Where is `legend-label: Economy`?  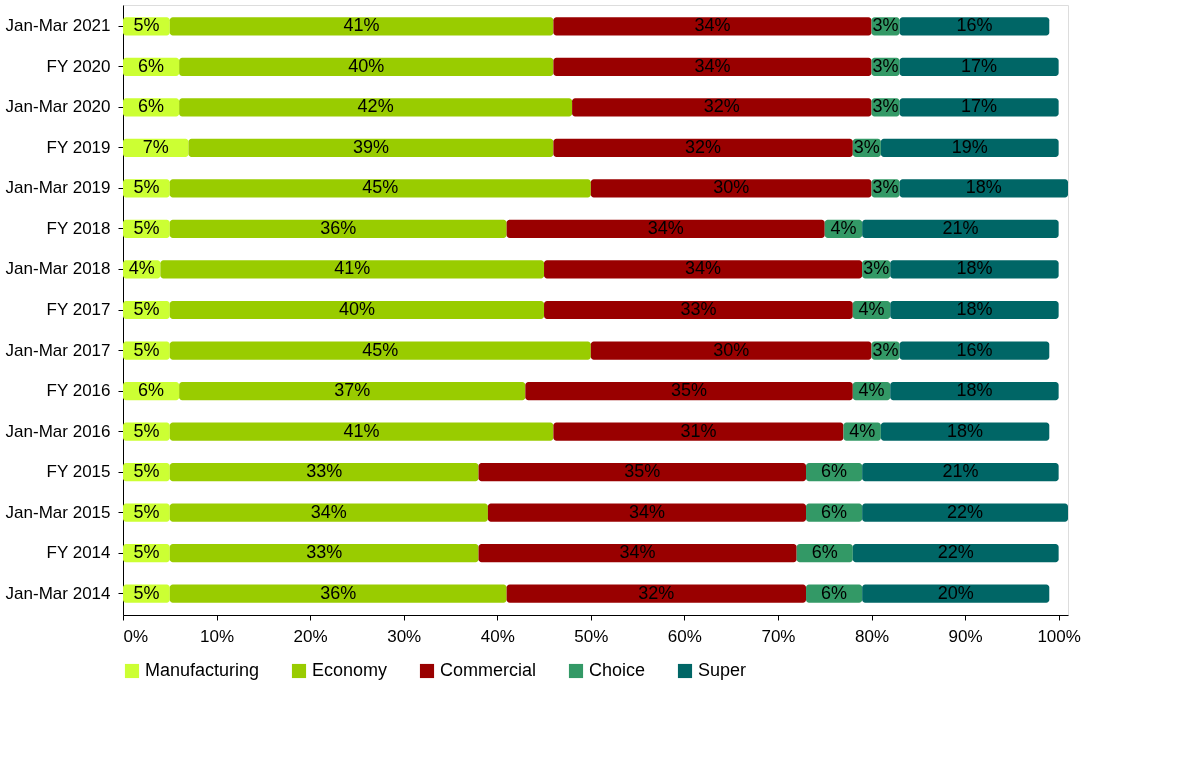
legend-label: Economy is located at coordinates (350, 670).